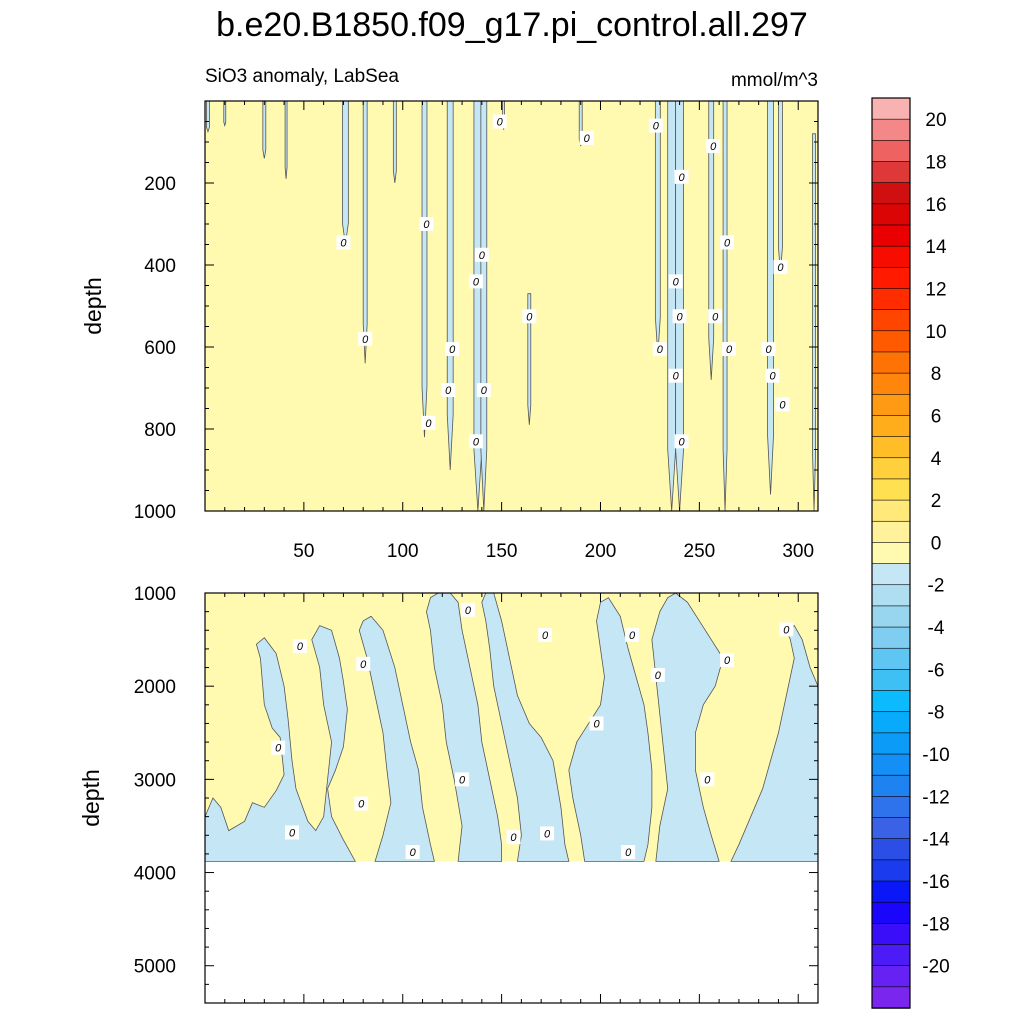 The image size is (1024, 1024). What do you see at coordinates (936, 501) in the screenshot?
I see `colorbar-label: 2` at bounding box center [936, 501].